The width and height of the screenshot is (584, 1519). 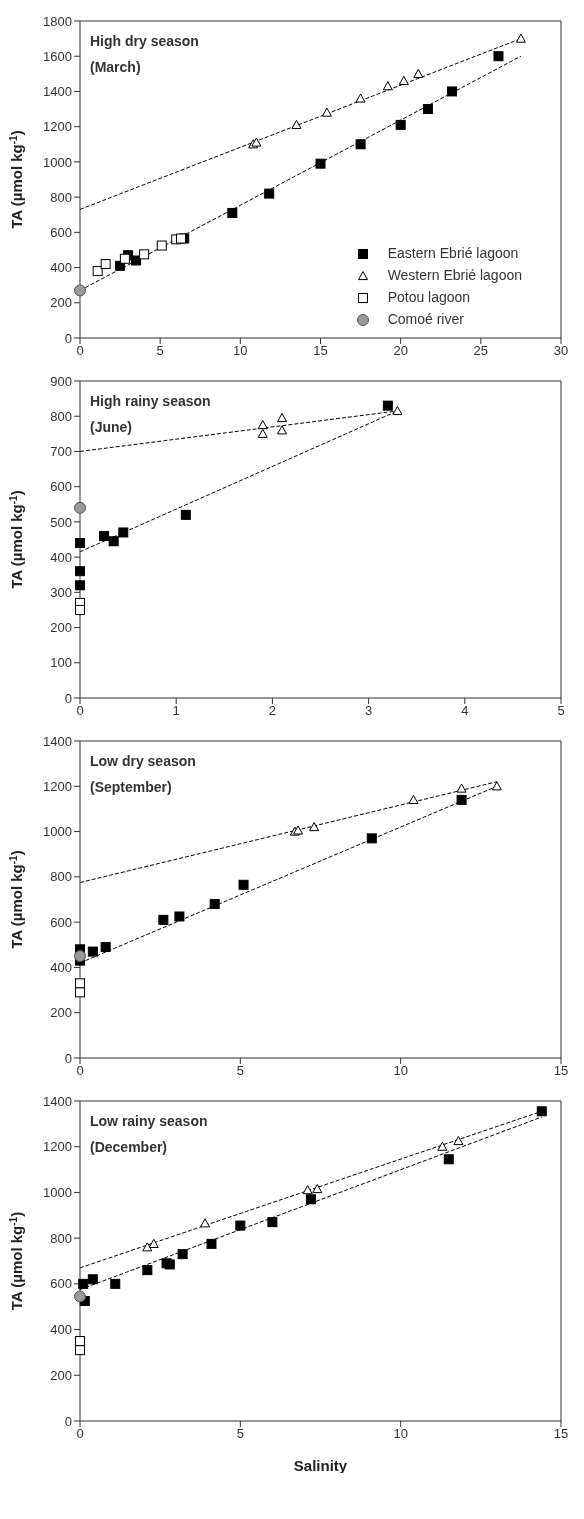 I want to click on text: High dry season, so click(x=144, y=41).